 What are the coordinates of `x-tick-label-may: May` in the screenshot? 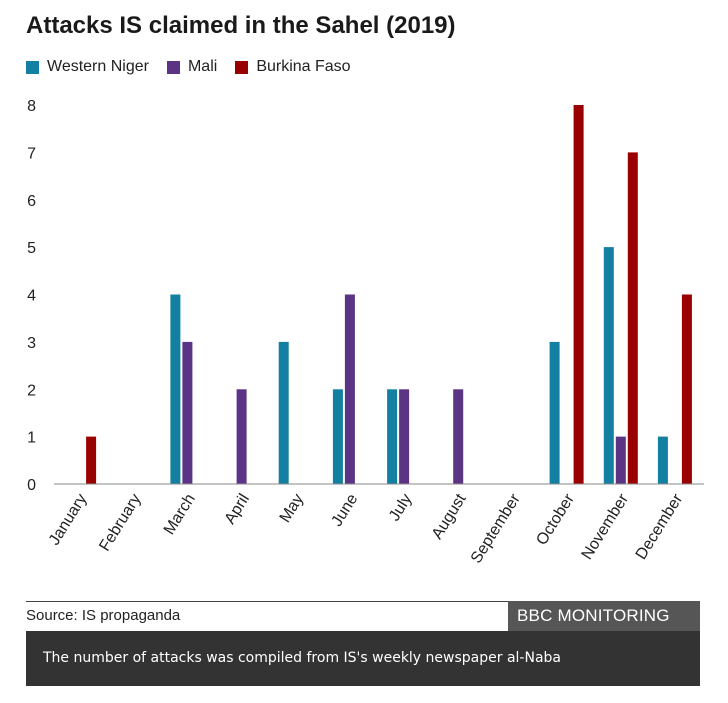 It's located at (292, 508).